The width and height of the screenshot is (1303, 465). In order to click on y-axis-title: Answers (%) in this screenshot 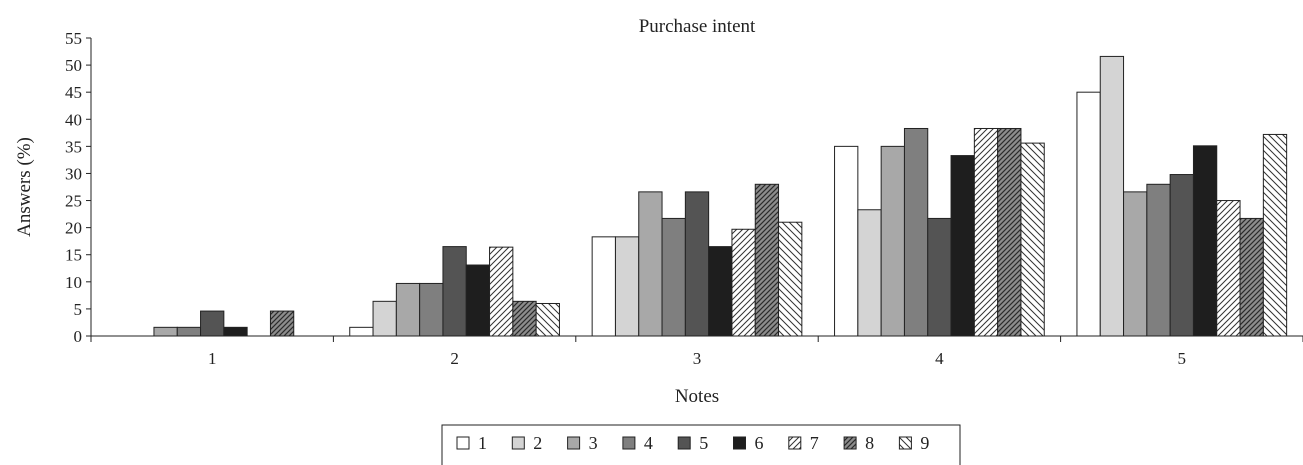, I will do `click(24, 187)`.